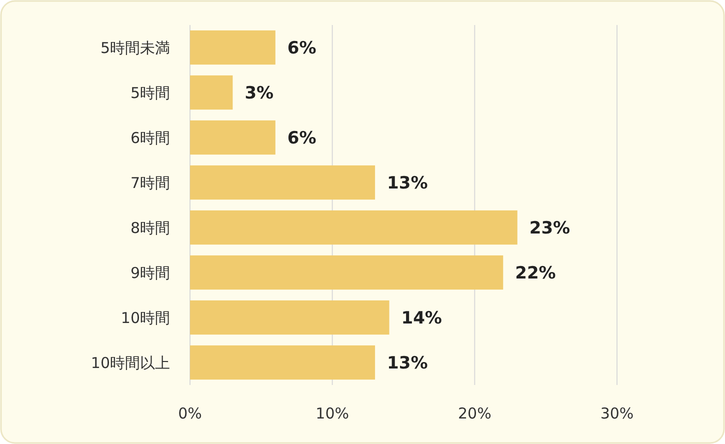  What do you see at coordinates (535, 273) in the screenshot?
I see `data-label: 22%` at bounding box center [535, 273].